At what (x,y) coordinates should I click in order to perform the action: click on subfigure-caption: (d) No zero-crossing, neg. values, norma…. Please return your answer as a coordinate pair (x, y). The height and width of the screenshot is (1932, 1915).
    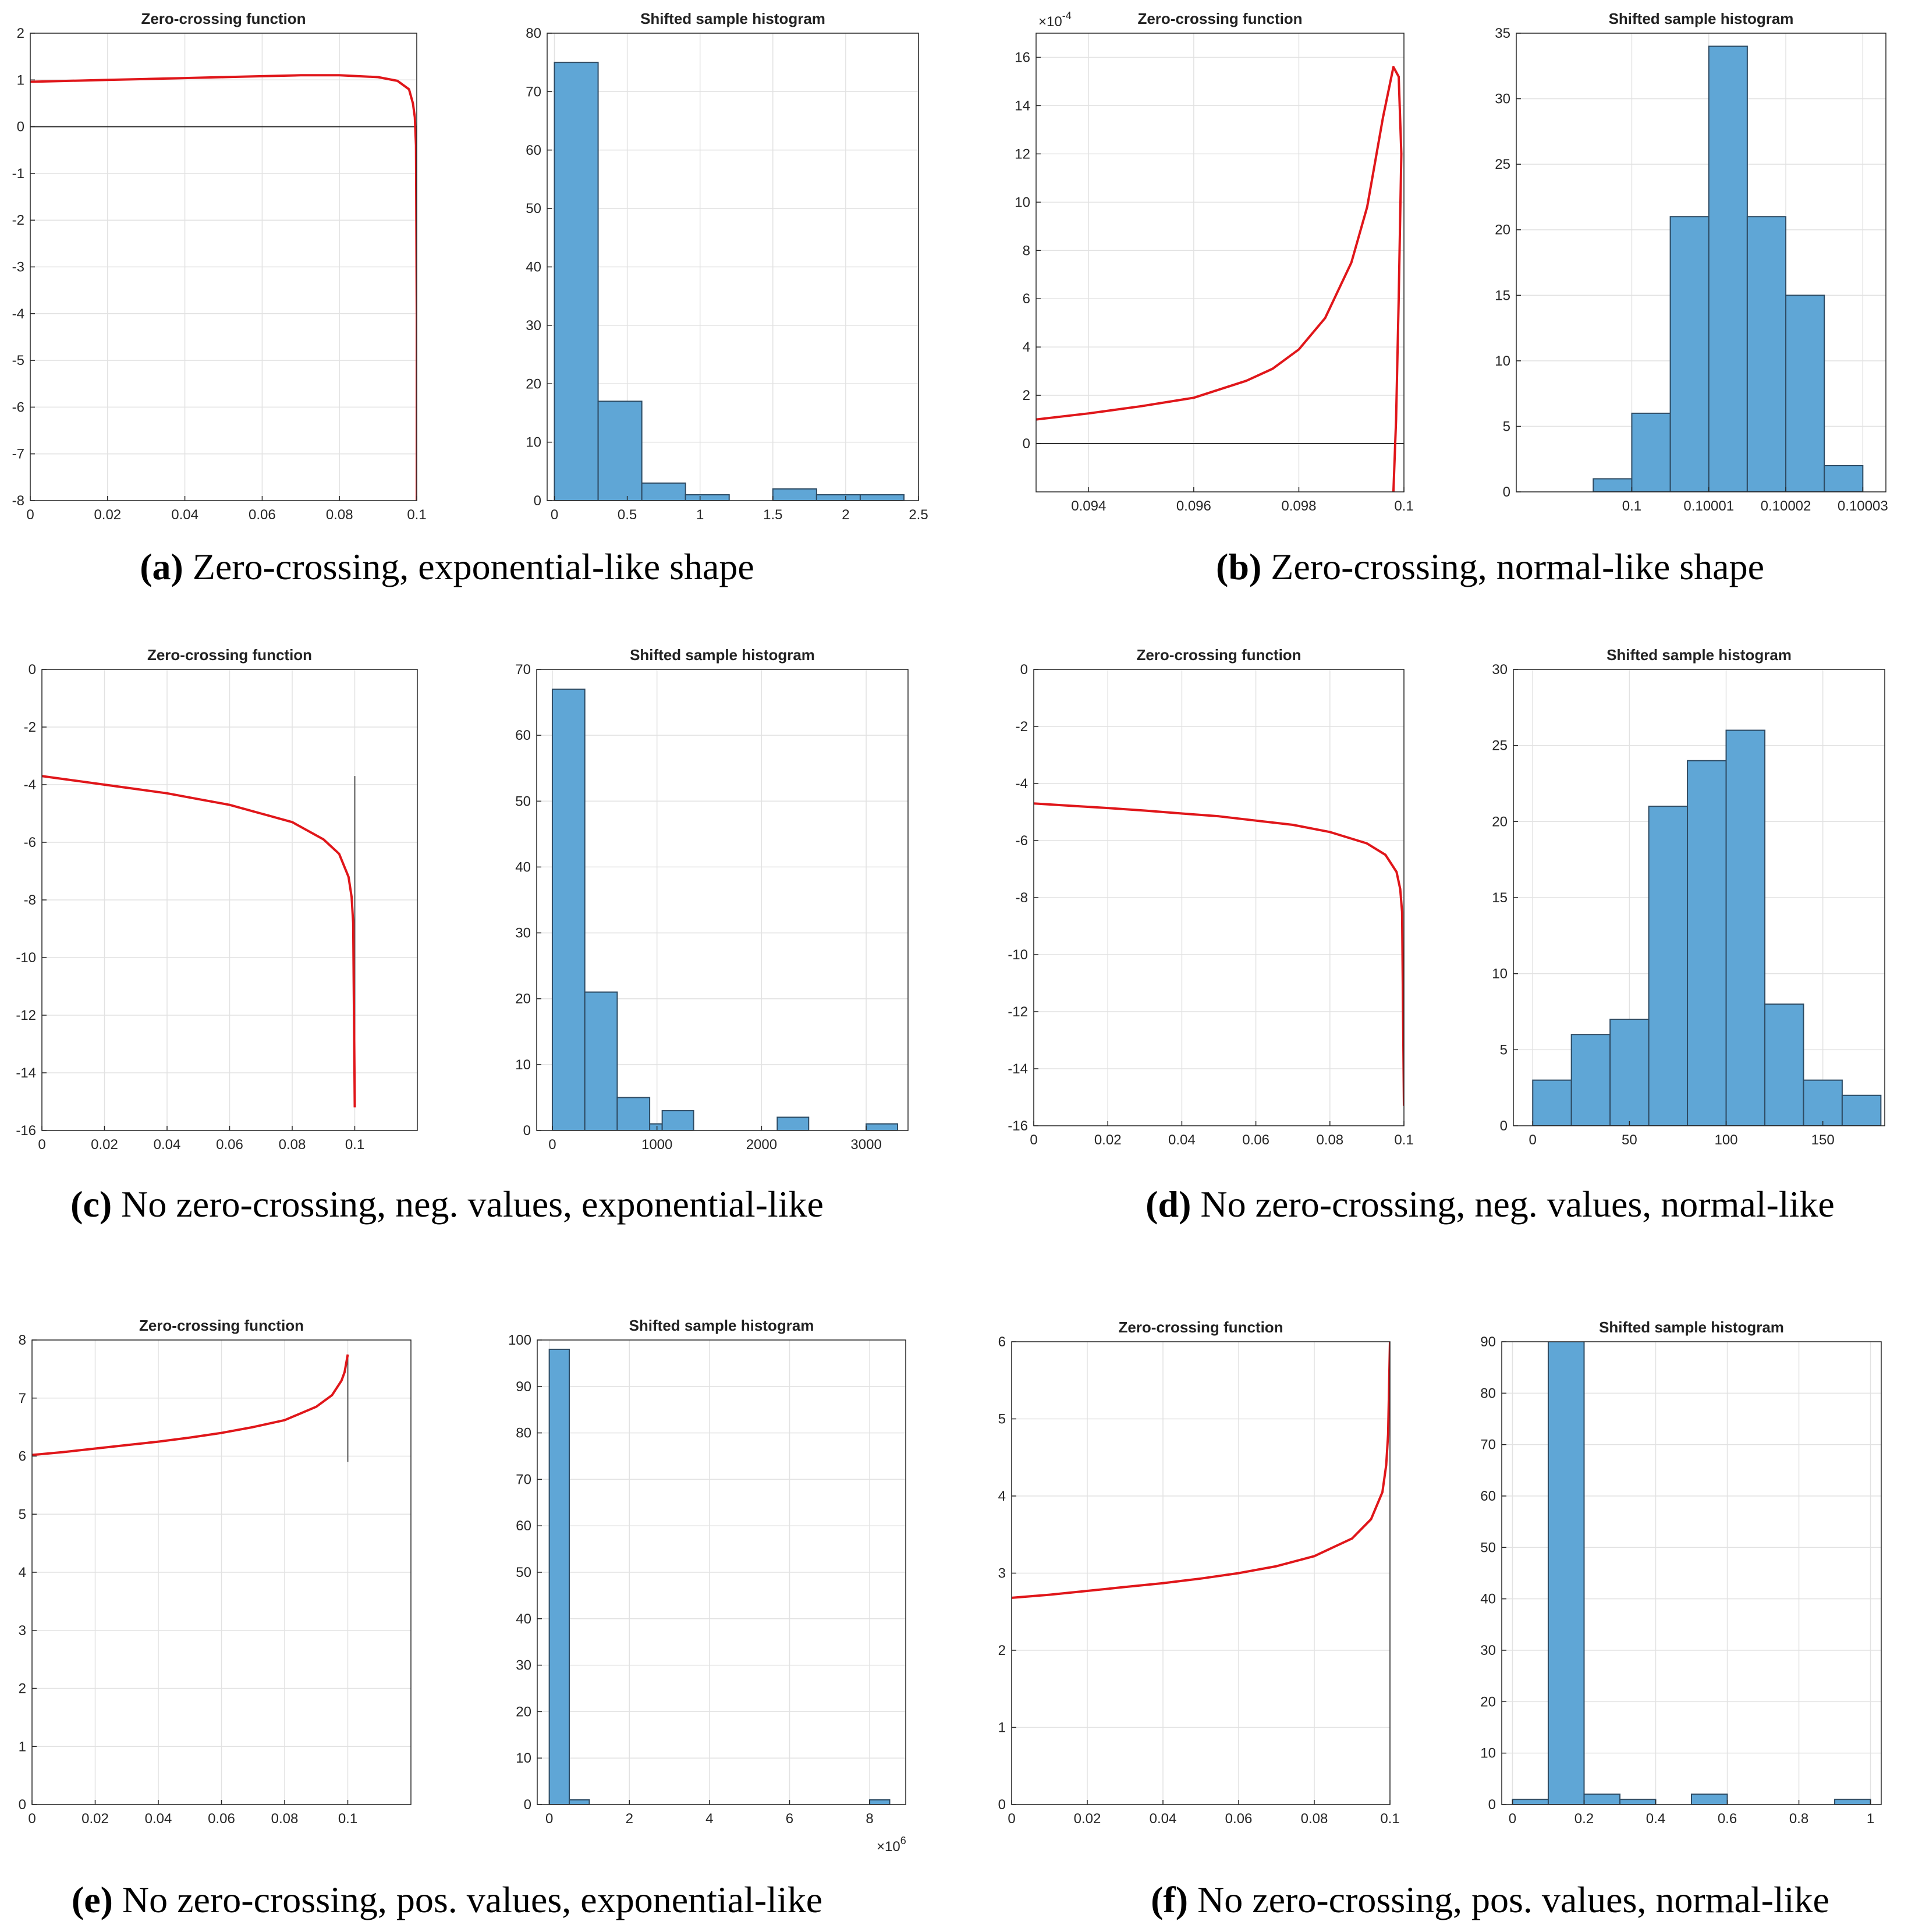
    Looking at the image, I should click on (1490, 1204).